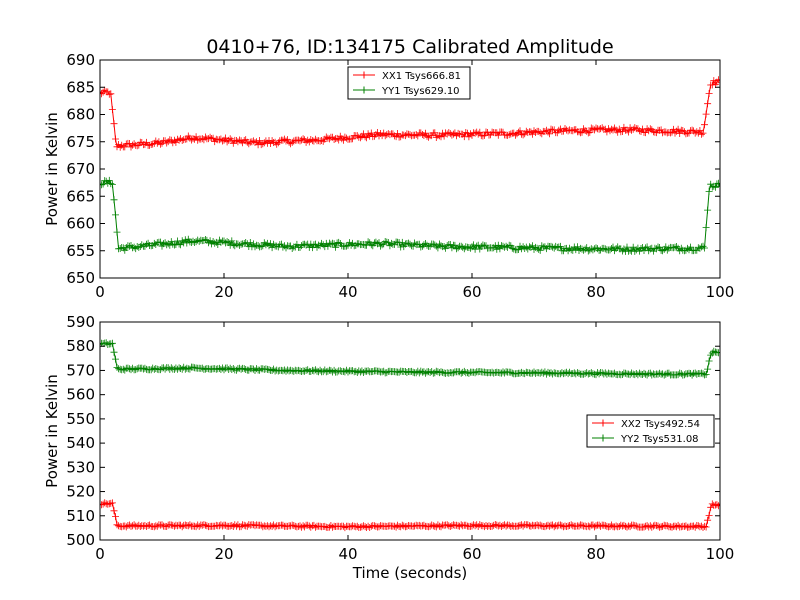  Describe the element at coordinates (80, 251) in the screenshot. I see `y-tick-label: 655` at that location.